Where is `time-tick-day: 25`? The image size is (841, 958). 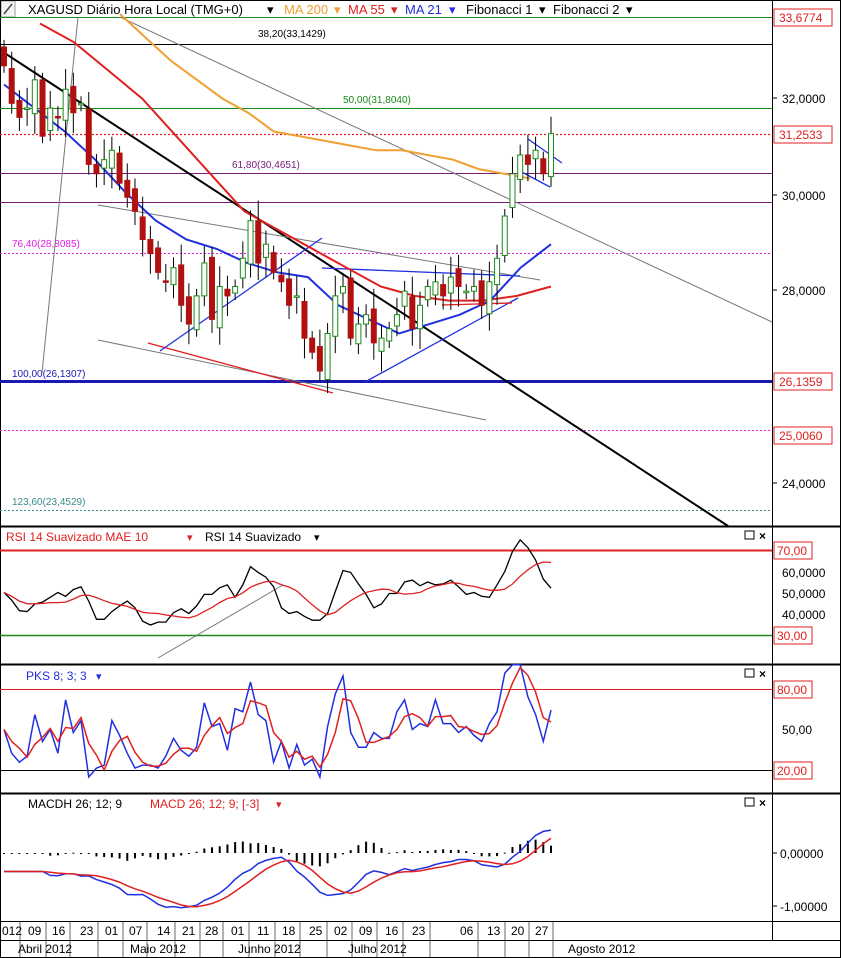 time-tick-day: 25 is located at coordinates (316, 931).